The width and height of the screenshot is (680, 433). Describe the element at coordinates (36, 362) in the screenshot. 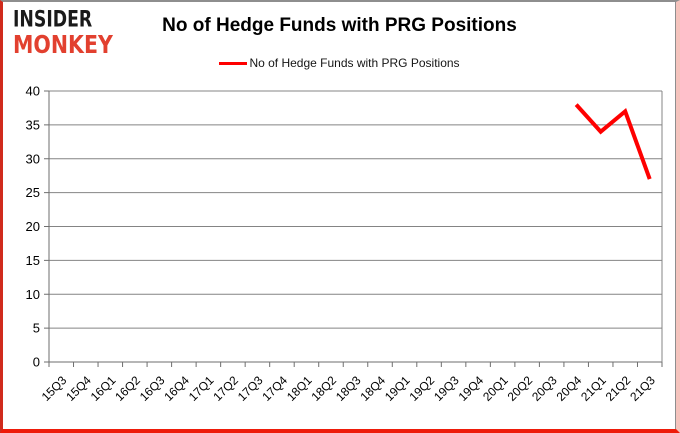

I see `y-tick-label: 0` at that location.